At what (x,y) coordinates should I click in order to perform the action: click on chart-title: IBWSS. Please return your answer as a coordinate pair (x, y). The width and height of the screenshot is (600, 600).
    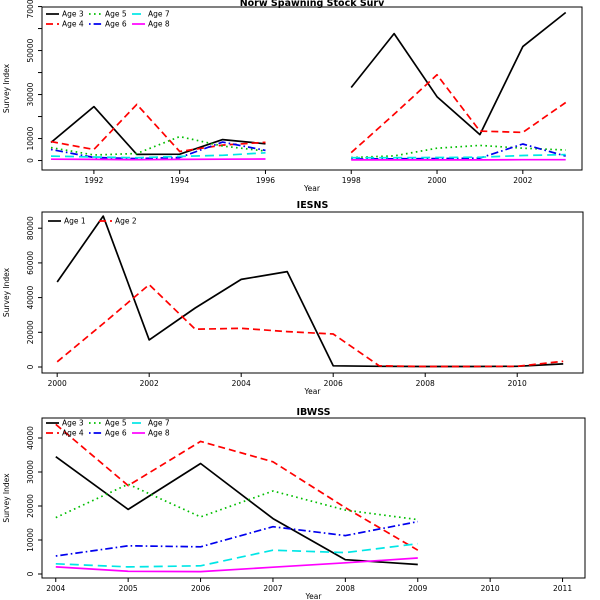
    Looking at the image, I should click on (314, 412).